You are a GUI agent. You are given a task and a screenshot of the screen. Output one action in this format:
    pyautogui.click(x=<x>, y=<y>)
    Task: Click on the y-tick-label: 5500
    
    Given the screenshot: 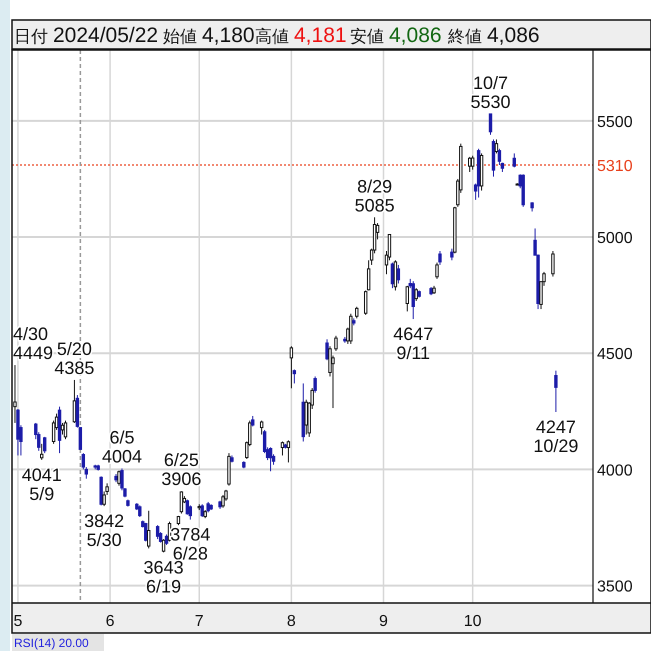 What is the action you would take?
    pyautogui.click(x=615, y=122)
    